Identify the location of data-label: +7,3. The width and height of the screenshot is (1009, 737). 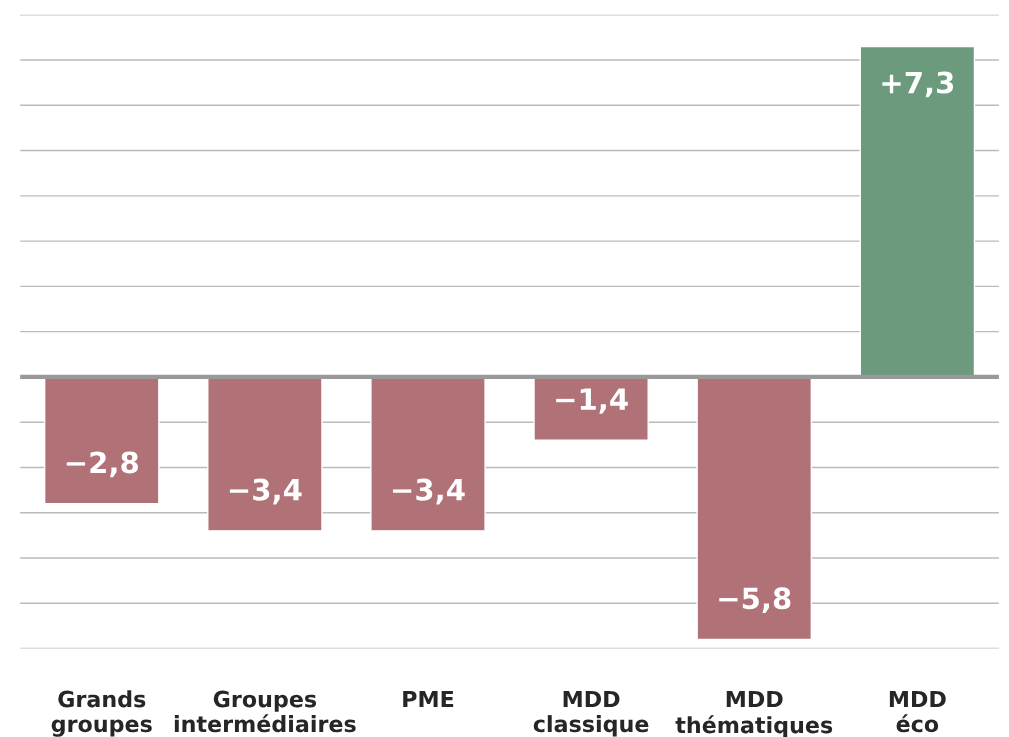
(918, 84).